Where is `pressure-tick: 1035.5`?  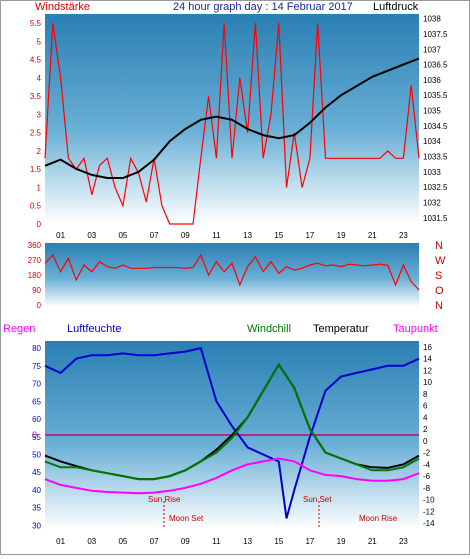
pressure-tick: 1035.5 is located at coordinates (435, 95).